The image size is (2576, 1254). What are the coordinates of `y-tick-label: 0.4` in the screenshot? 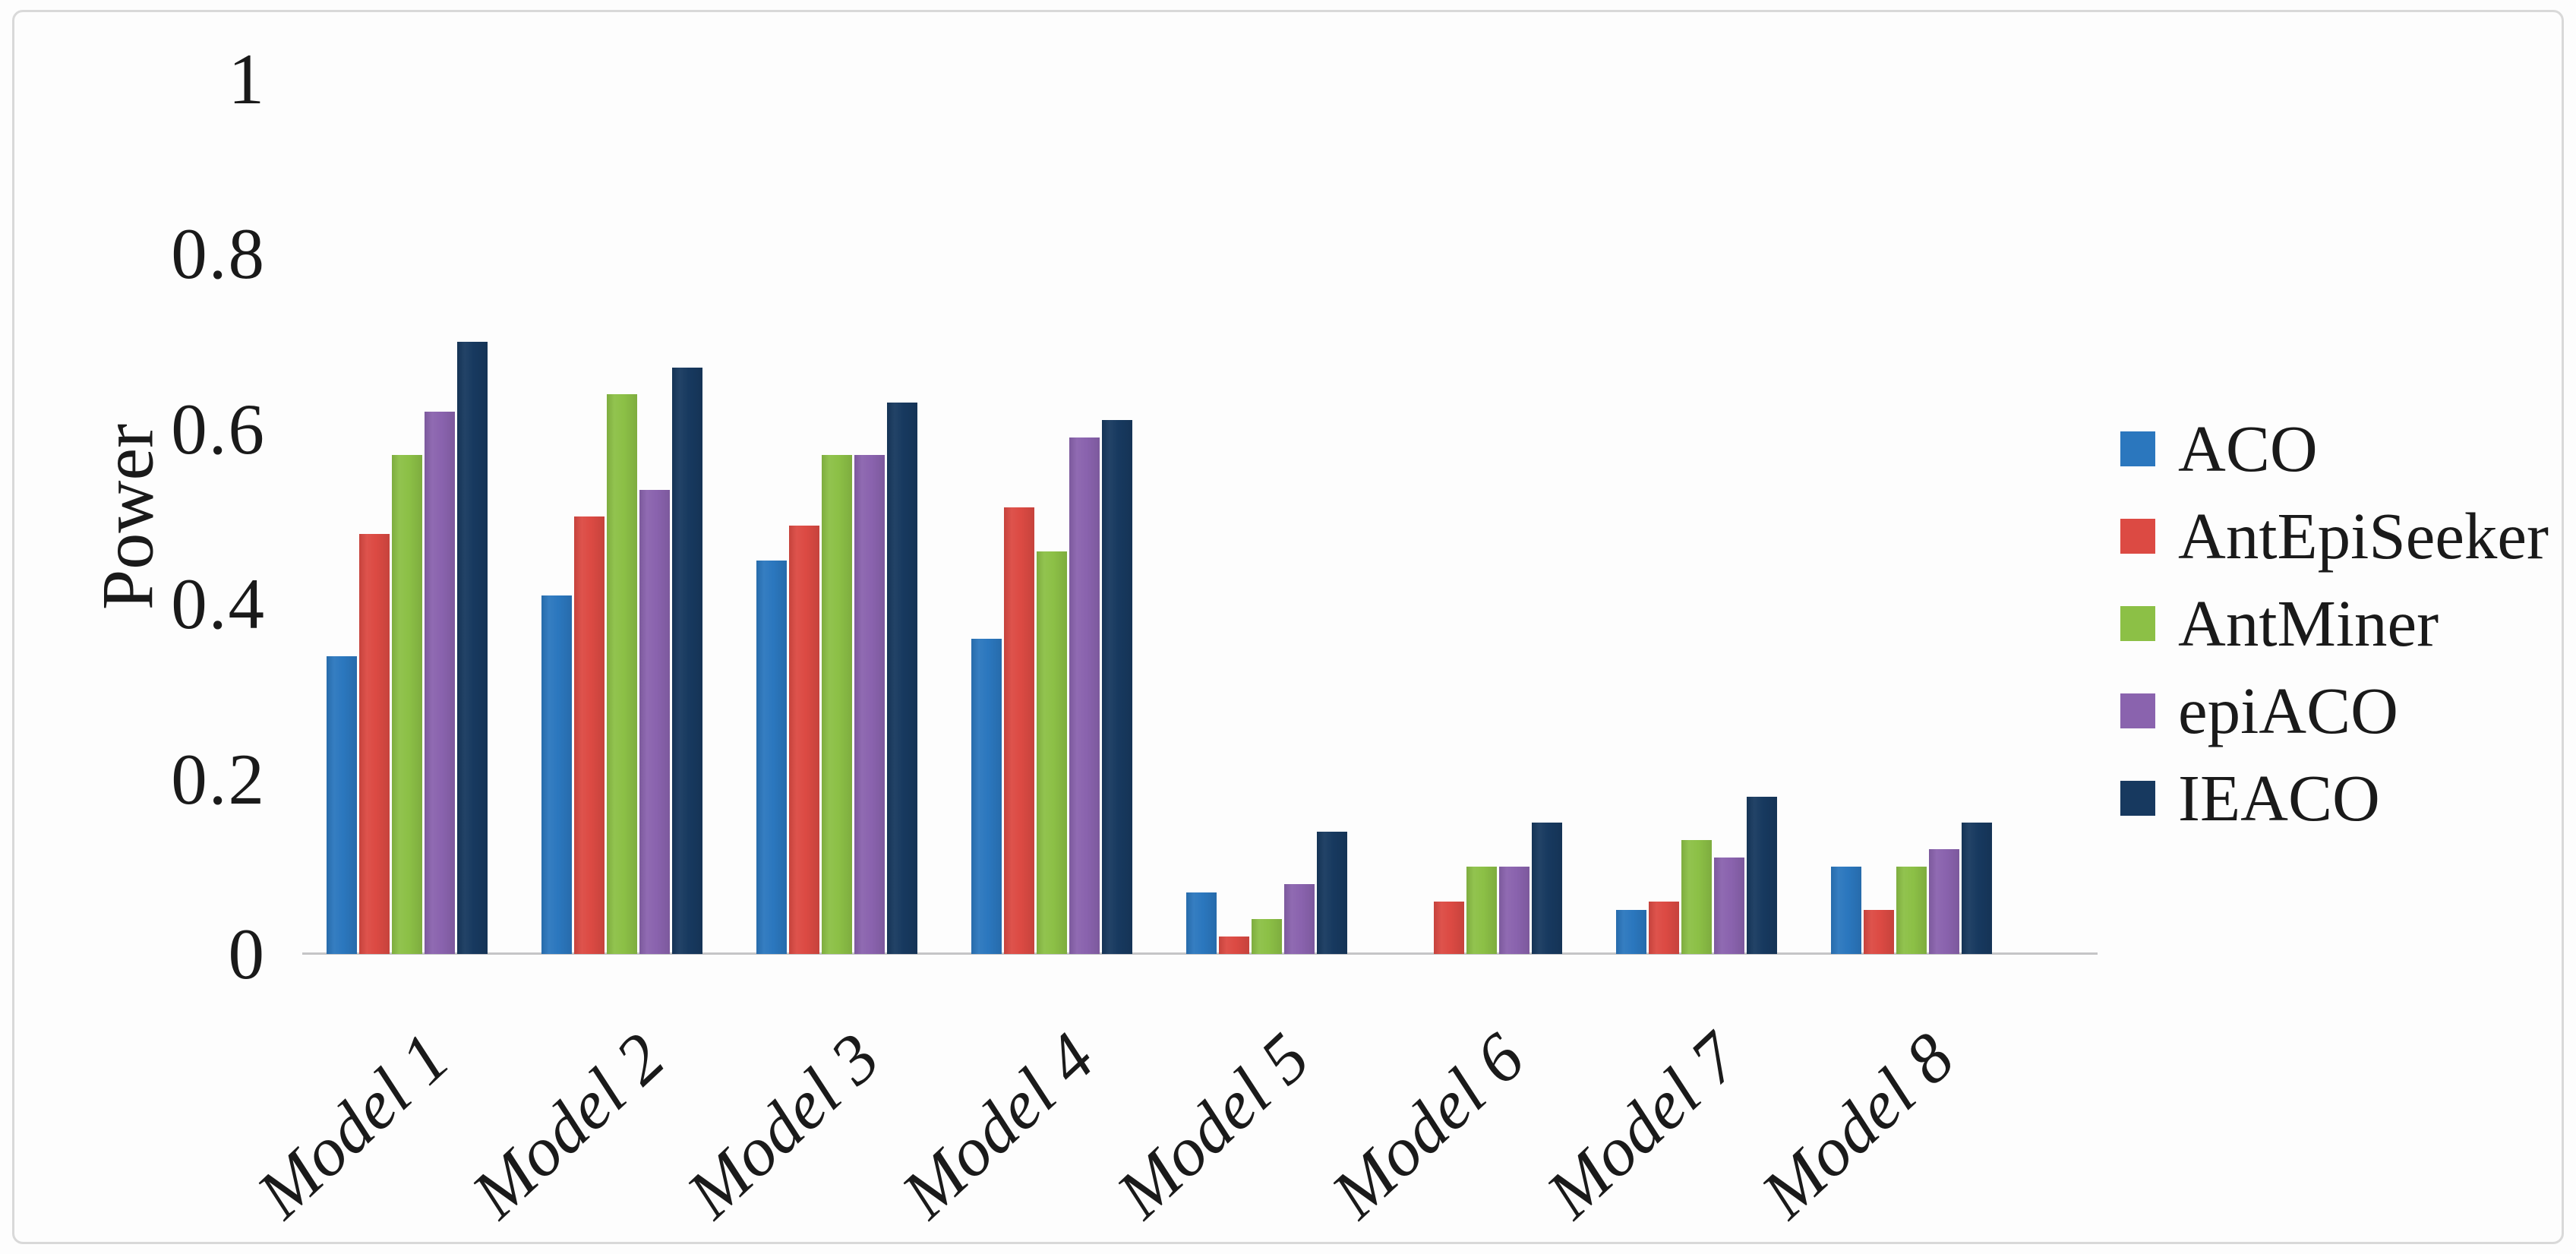 It's located at (218, 604).